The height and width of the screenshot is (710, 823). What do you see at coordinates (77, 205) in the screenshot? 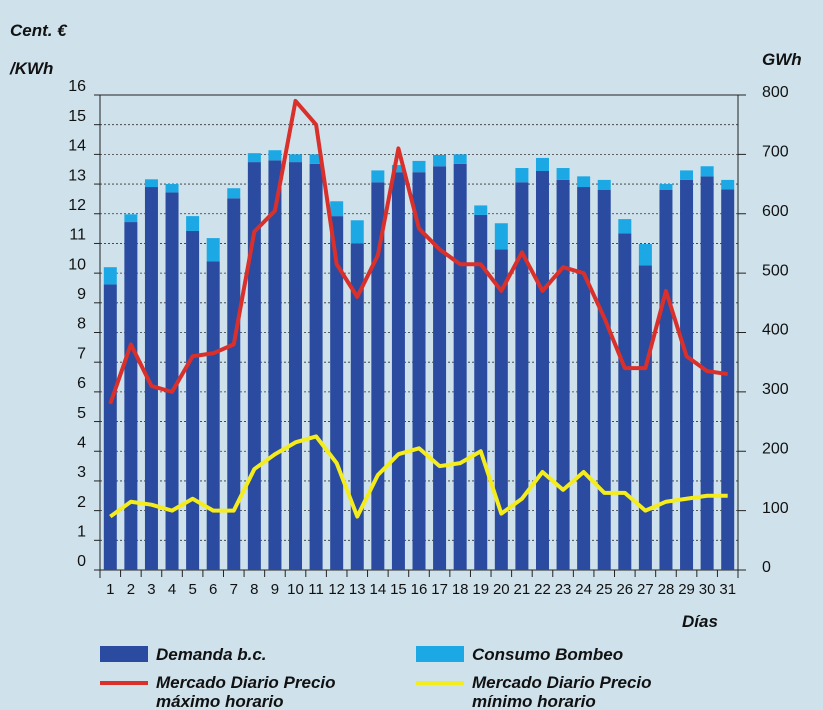
I see `y-tick-label: 12` at bounding box center [77, 205].